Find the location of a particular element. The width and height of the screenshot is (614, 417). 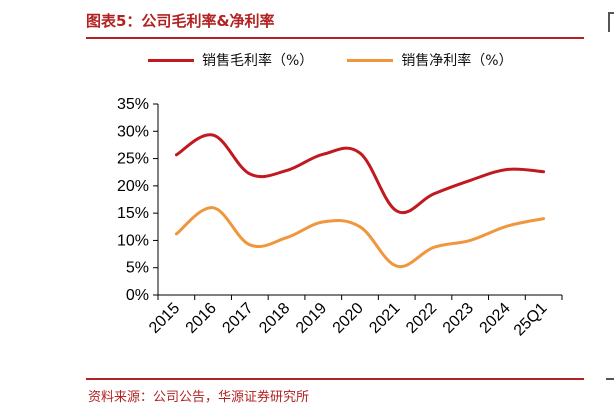

y-tick-label: 5% is located at coordinates (137, 268).